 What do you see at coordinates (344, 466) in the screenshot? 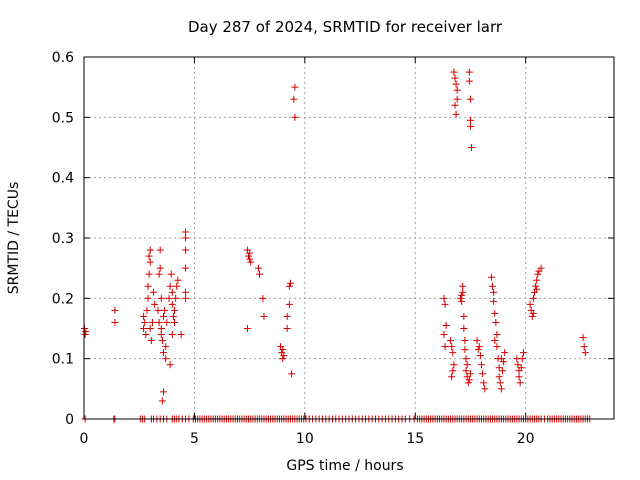
I see `x-axis-label: GPS time / hours` at bounding box center [344, 466].